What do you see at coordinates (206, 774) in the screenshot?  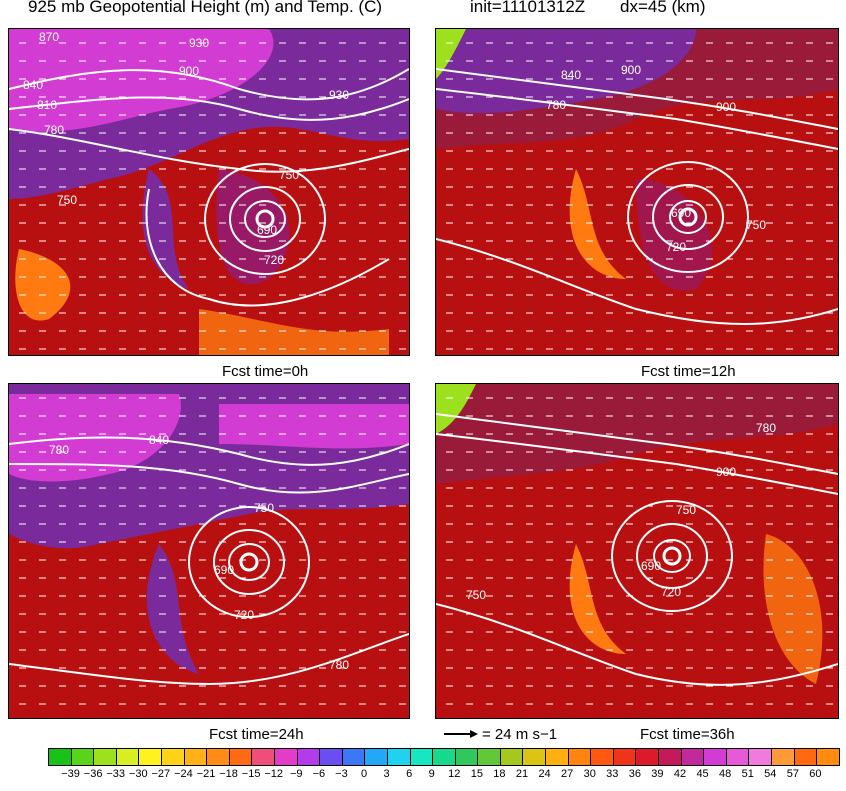 I see `colorbar-tick-label: −21` at bounding box center [206, 774].